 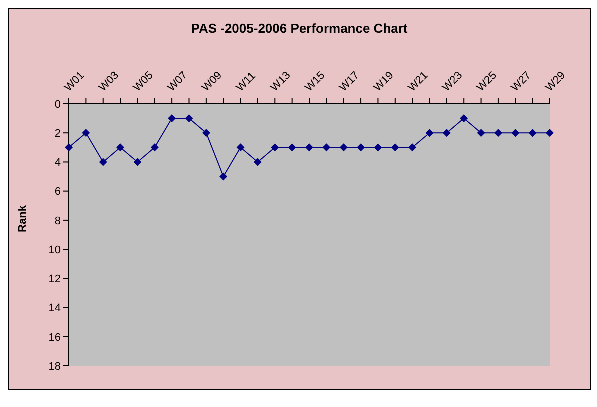 What do you see at coordinates (54, 250) in the screenshot?
I see `y-tick-label: 10` at bounding box center [54, 250].